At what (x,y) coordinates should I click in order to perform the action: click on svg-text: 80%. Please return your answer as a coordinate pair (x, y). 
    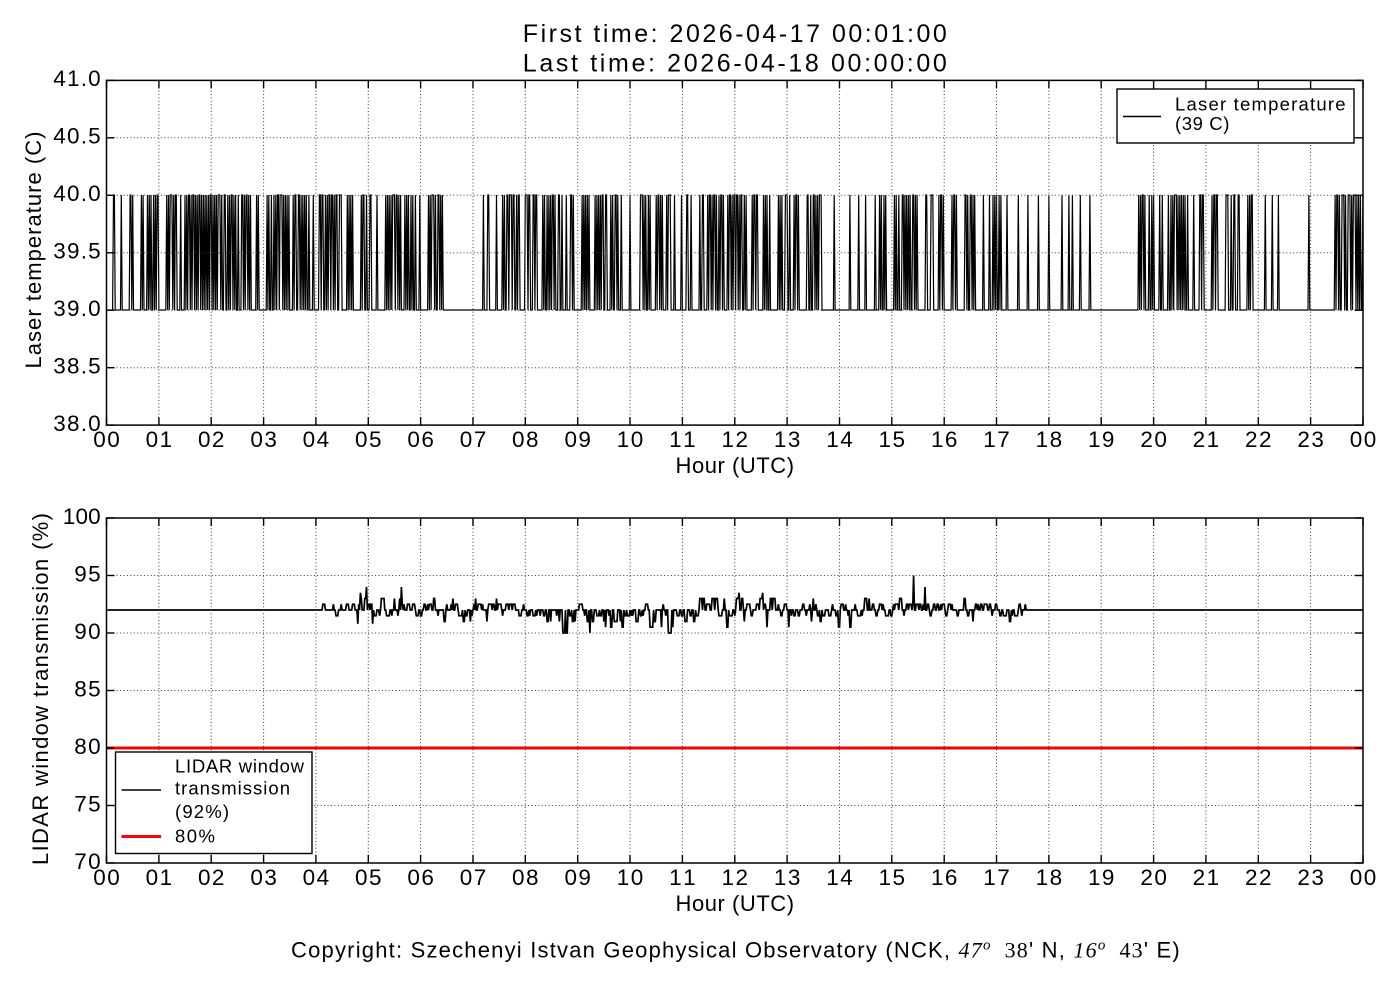
    Looking at the image, I should click on (195, 836).